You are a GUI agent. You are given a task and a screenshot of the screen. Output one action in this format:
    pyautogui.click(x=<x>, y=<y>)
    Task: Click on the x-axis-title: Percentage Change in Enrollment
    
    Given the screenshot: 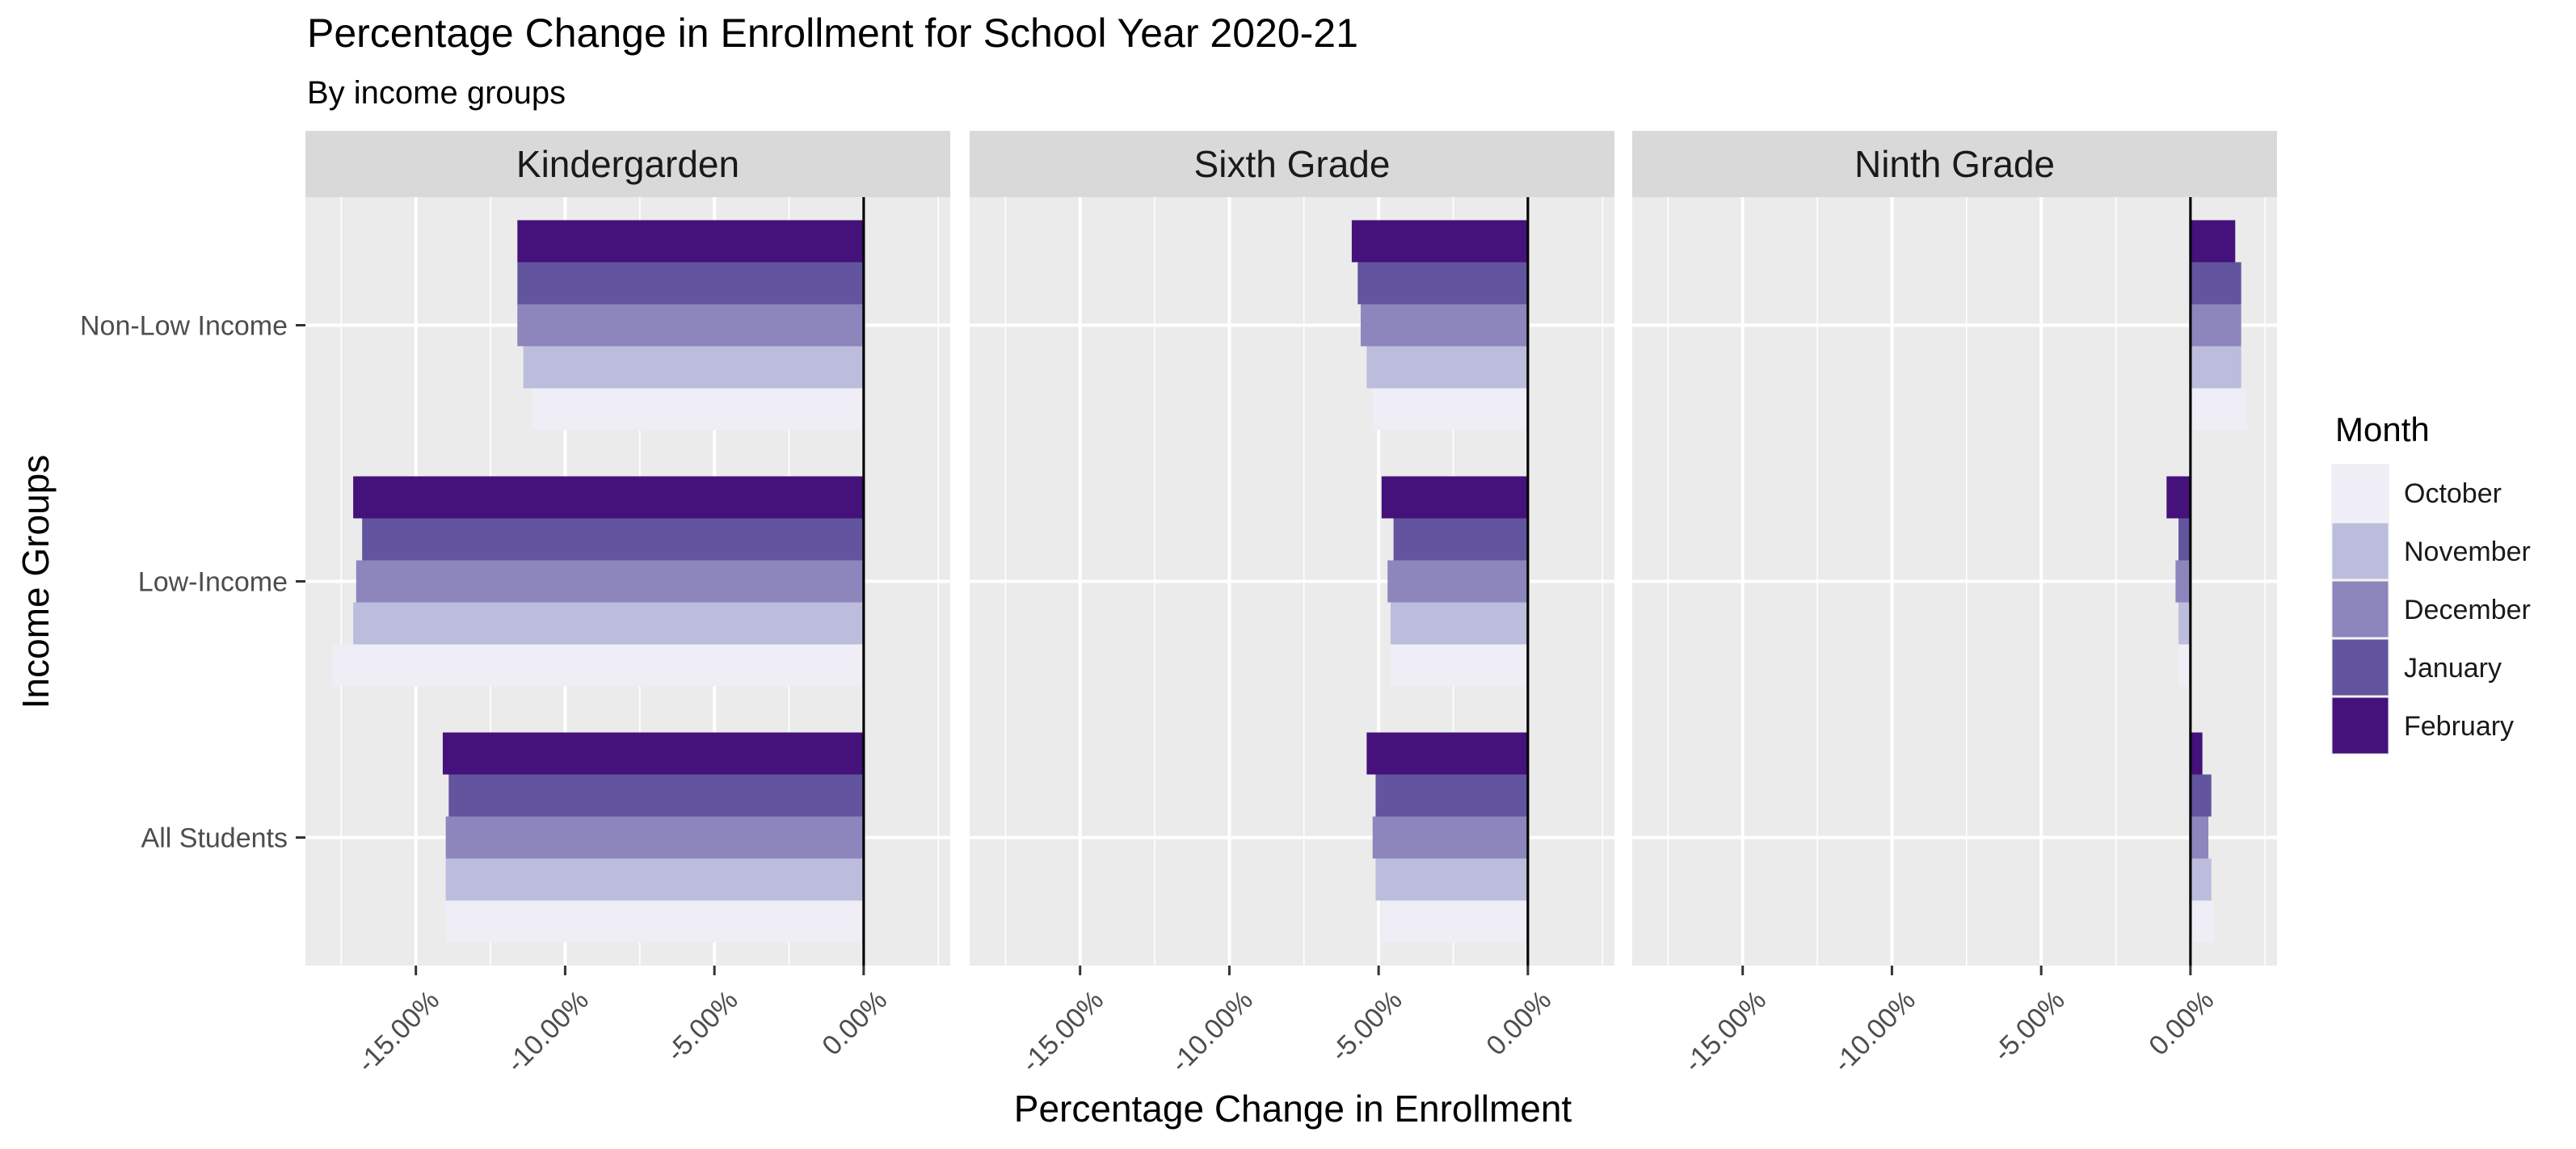 What is the action you would take?
    pyautogui.click(x=1293, y=1109)
    